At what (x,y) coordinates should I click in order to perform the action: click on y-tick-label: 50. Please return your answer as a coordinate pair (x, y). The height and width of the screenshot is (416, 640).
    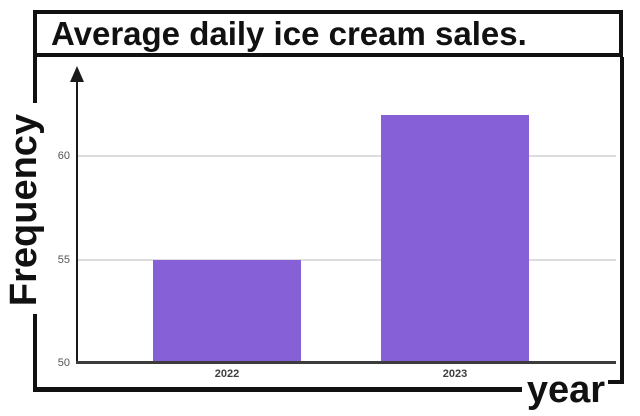
    Looking at the image, I should click on (63, 363).